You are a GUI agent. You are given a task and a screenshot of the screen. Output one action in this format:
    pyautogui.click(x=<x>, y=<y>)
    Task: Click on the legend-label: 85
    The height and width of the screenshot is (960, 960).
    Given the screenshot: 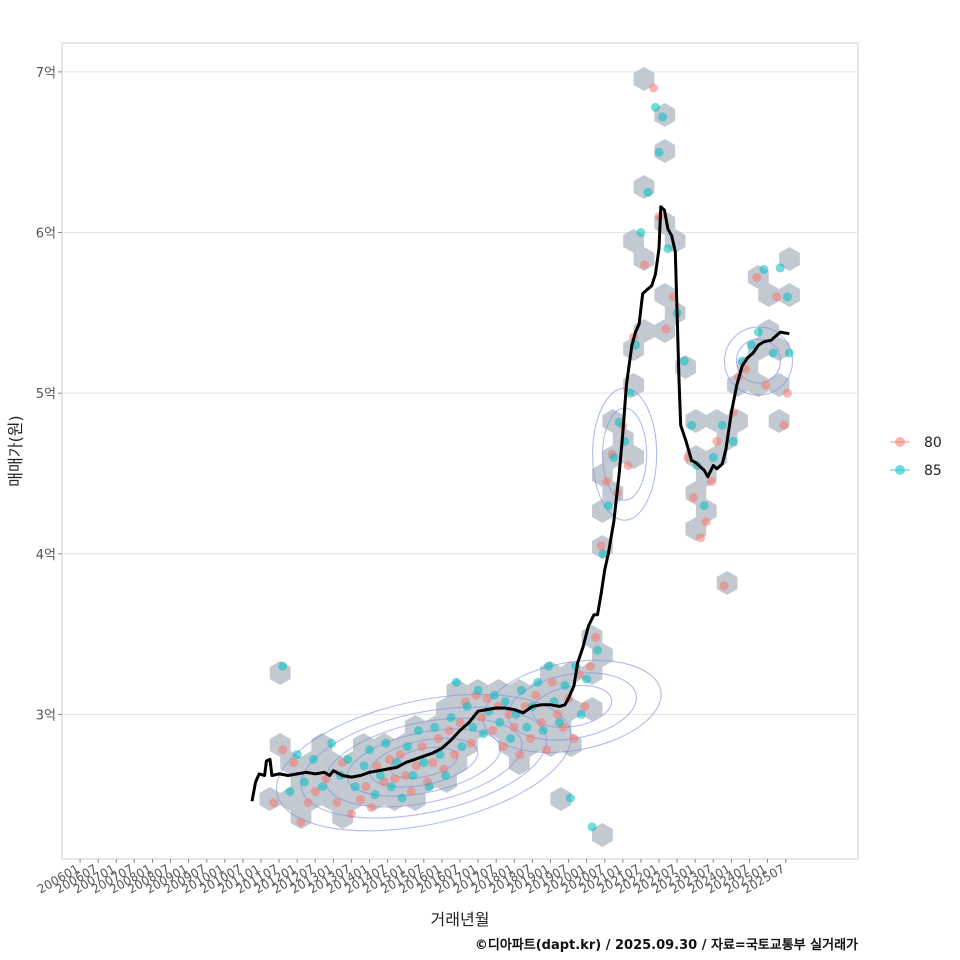 What is the action you would take?
    pyautogui.click(x=933, y=471)
    